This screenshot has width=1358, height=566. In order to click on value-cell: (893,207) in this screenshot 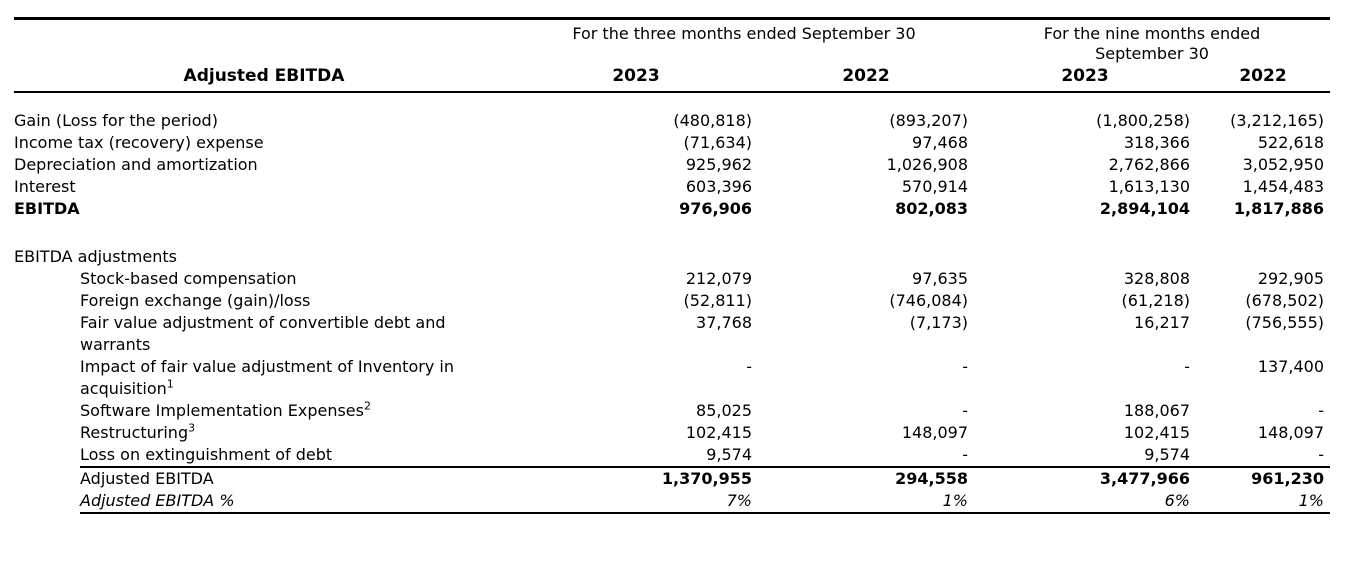, I will do `click(928, 120)`.